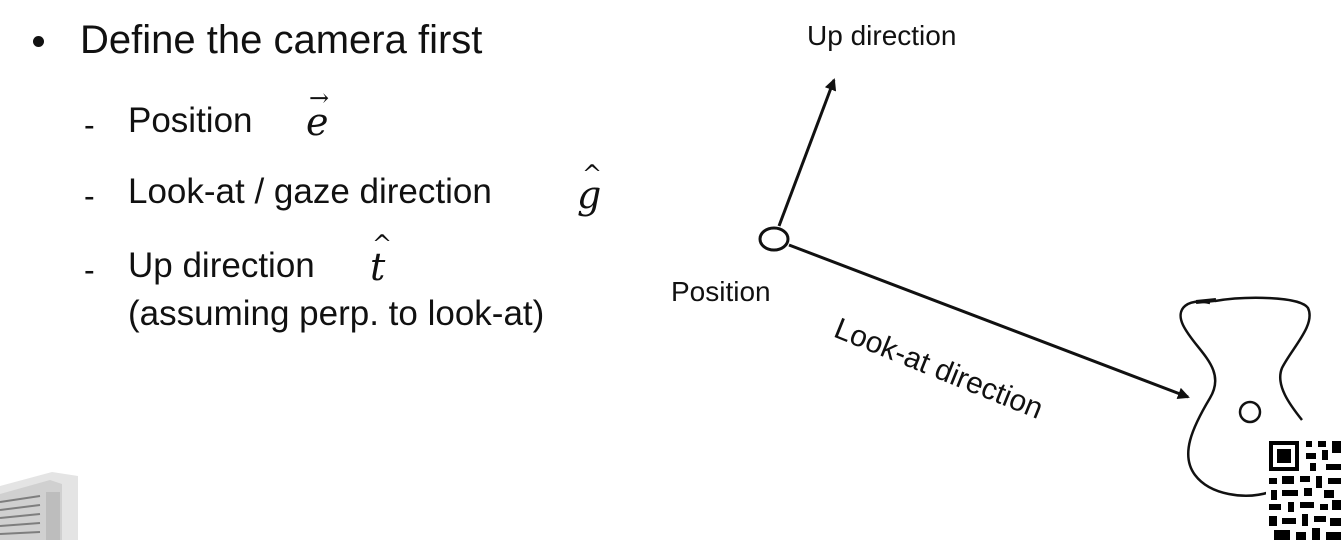 The height and width of the screenshot is (540, 1341). I want to click on target-object-hole, so click(1250, 412).